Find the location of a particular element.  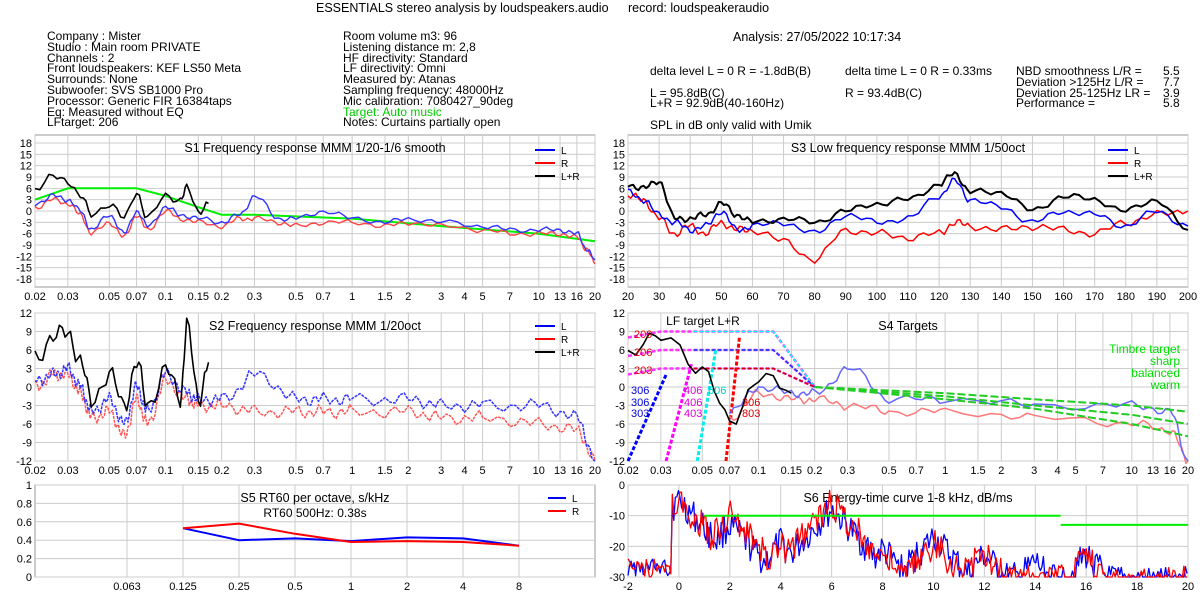

y-tick-label: 0 is located at coordinates (29, 388).